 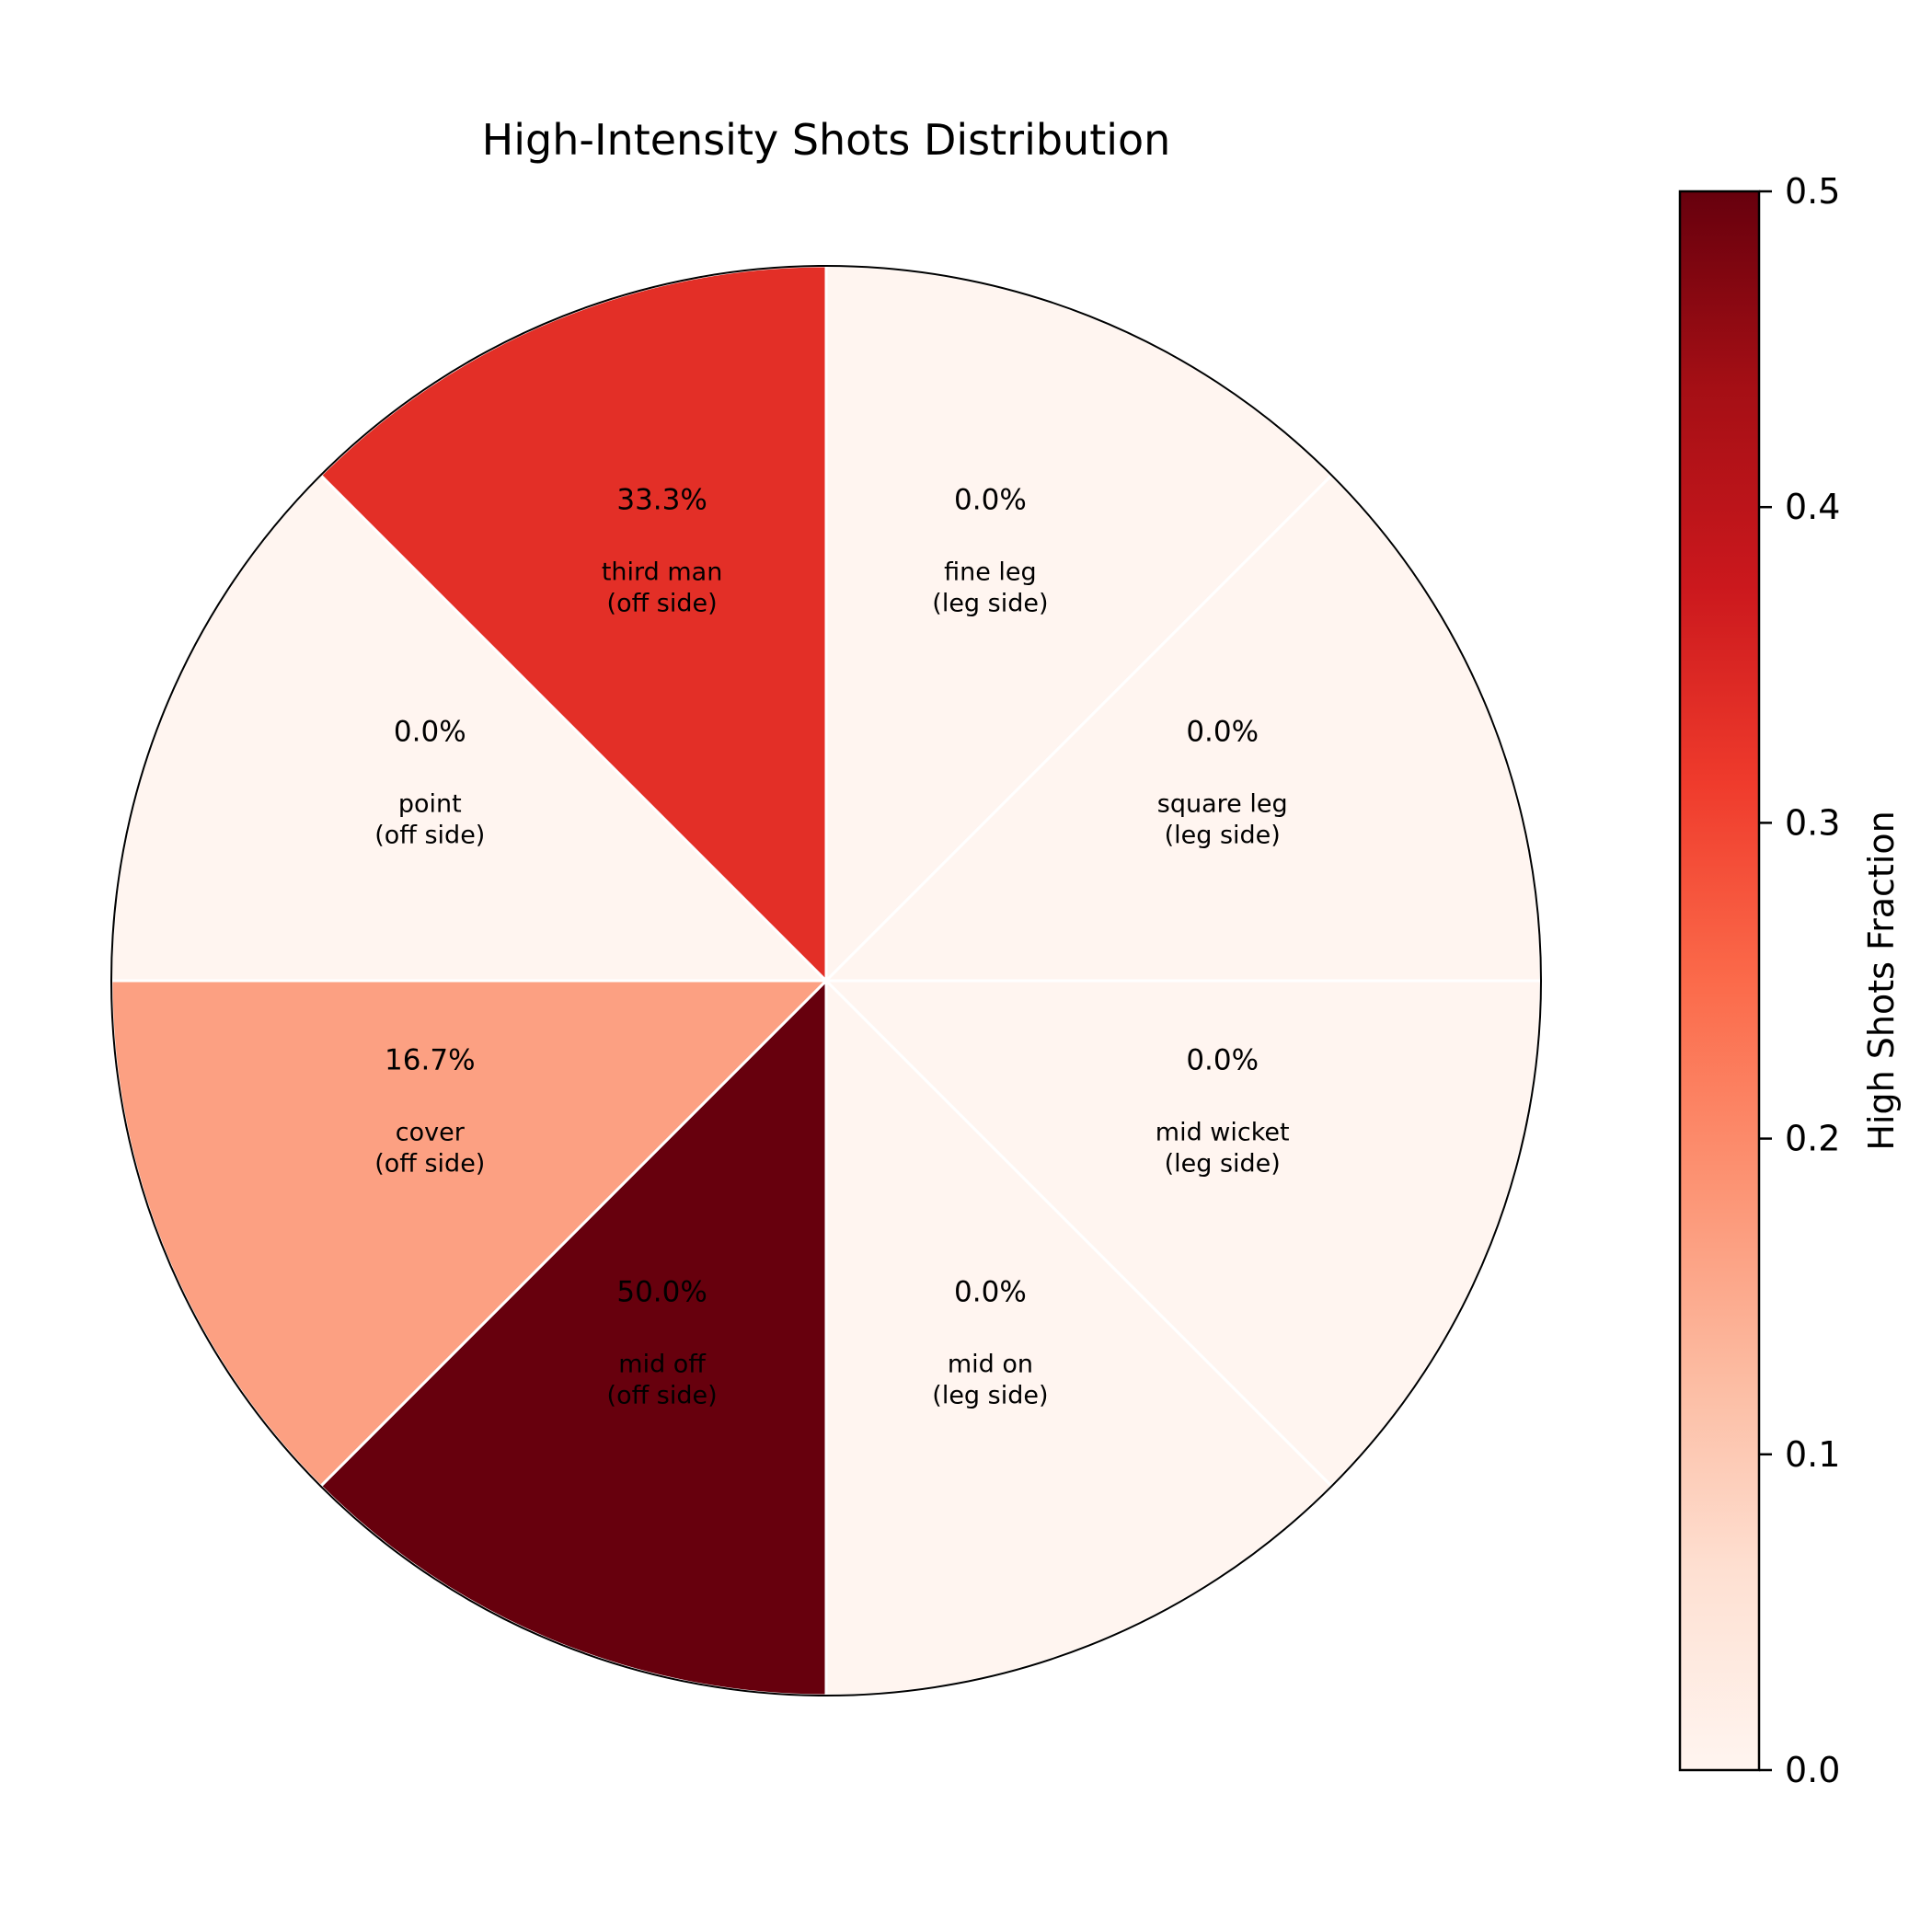 I want to click on chart-title: High-Intensity Shots Distribution, so click(x=826, y=140).